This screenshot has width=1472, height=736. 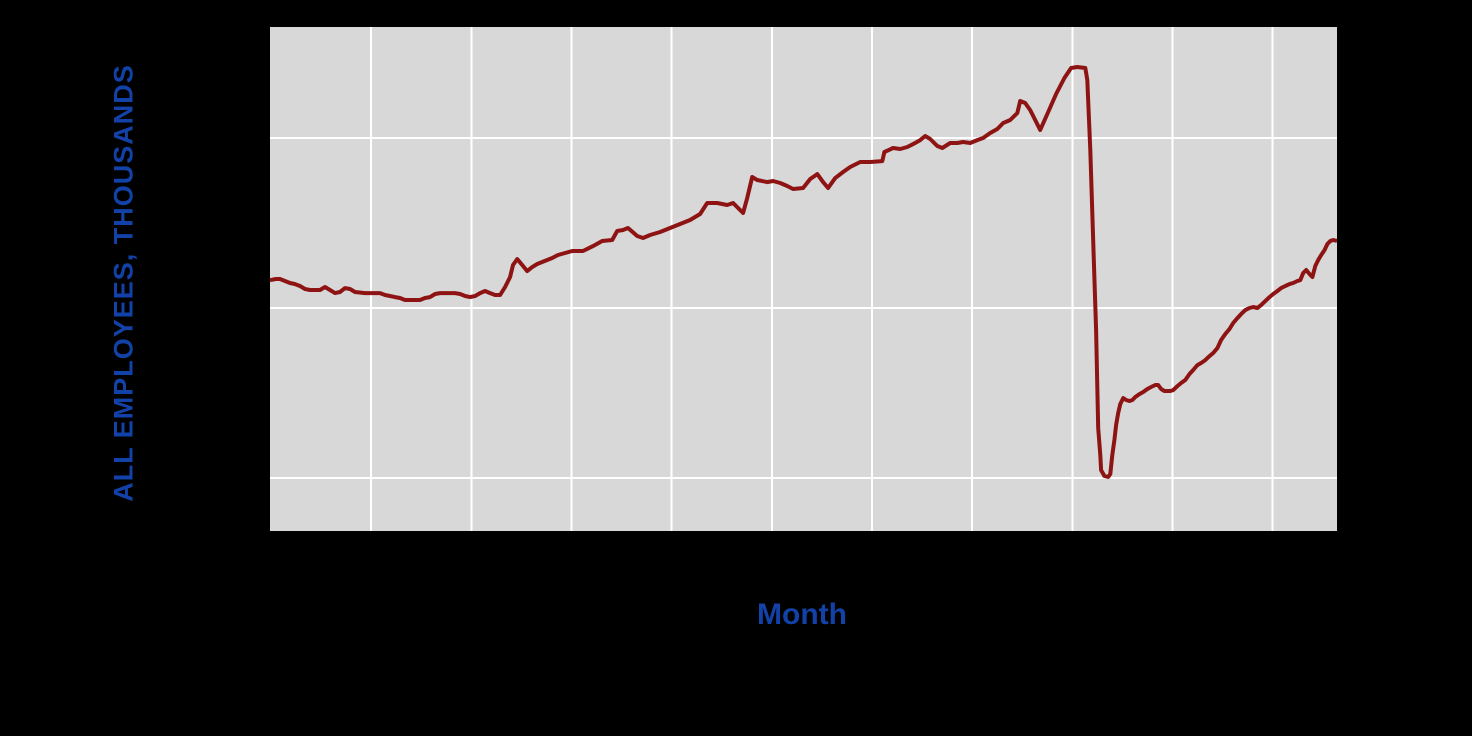 What do you see at coordinates (123, 283) in the screenshot?
I see `y-axis-label: ALL EMPLOYEES, THOUSANDS` at bounding box center [123, 283].